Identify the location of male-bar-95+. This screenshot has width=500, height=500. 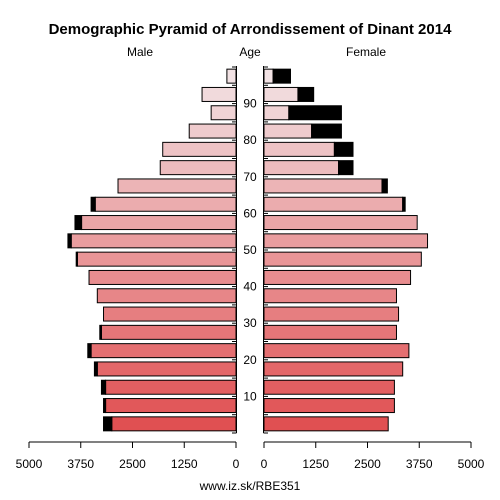
(231, 76).